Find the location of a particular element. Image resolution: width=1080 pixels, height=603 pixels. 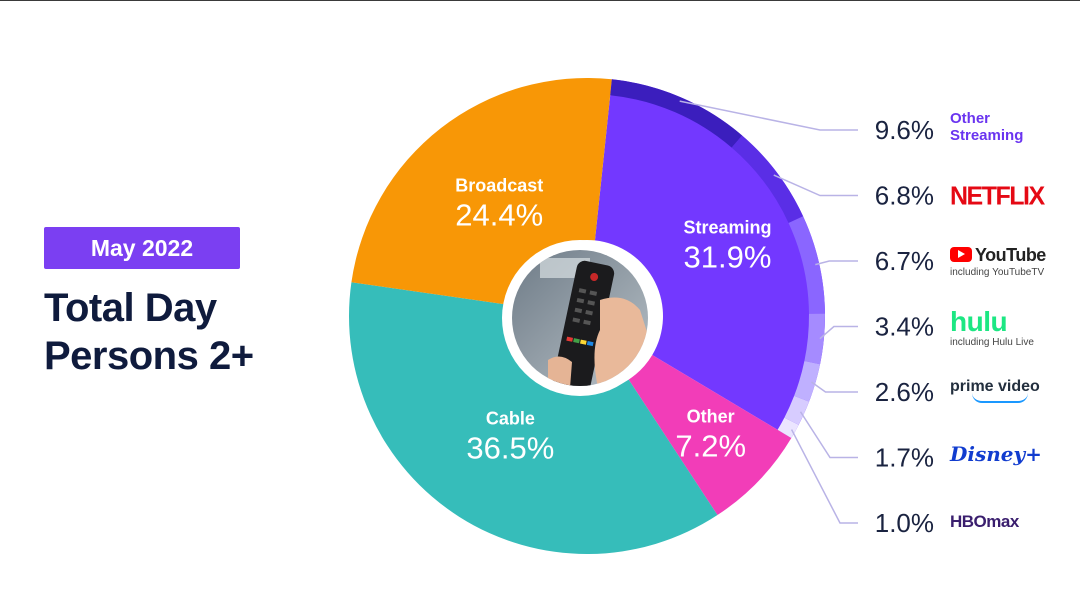

breakdown-value-3: 3.4% is located at coordinates (904, 327).